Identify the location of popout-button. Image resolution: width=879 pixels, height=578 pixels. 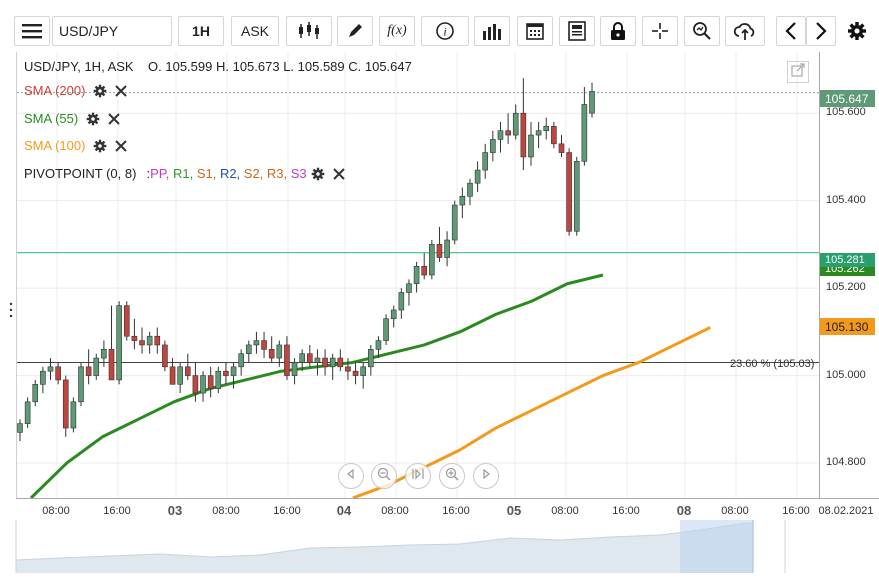
(798, 72).